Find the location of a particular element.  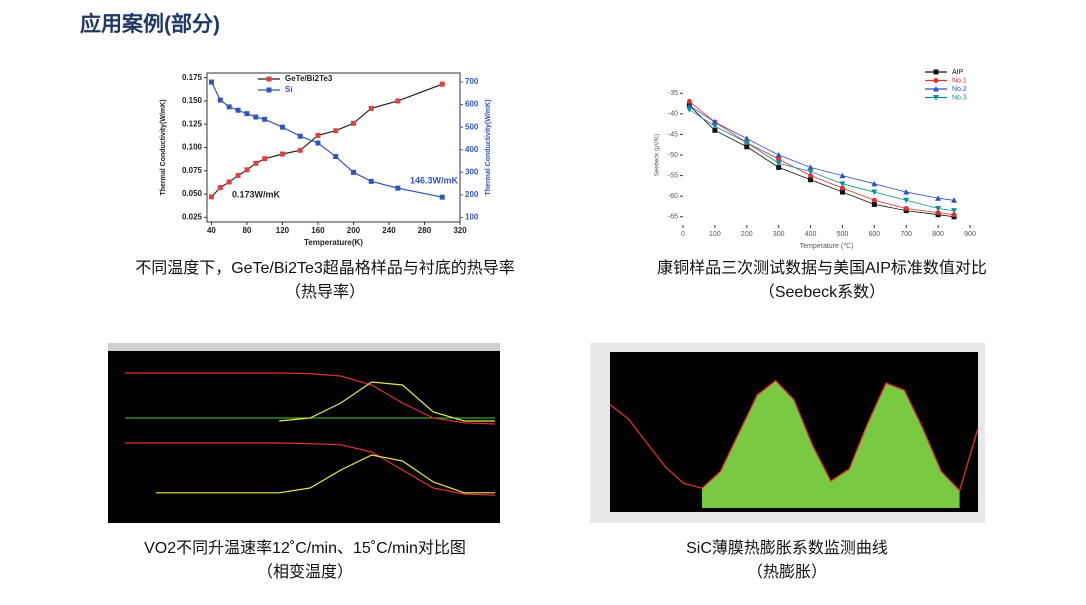

y2-tick-label: 100 is located at coordinates (472, 217).